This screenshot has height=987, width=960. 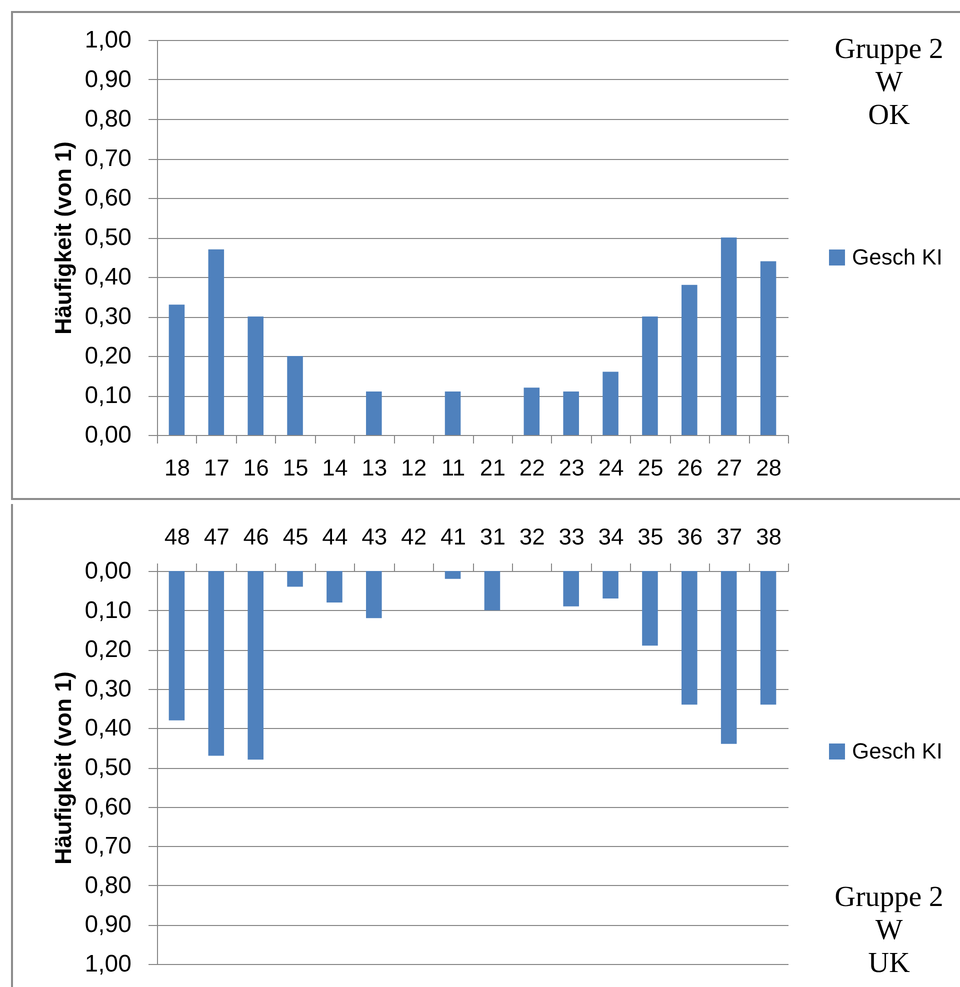 What do you see at coordinates (453, 537) in the screenshot?
I see `x-tick-label: 41` at bounding box center [453, 537].